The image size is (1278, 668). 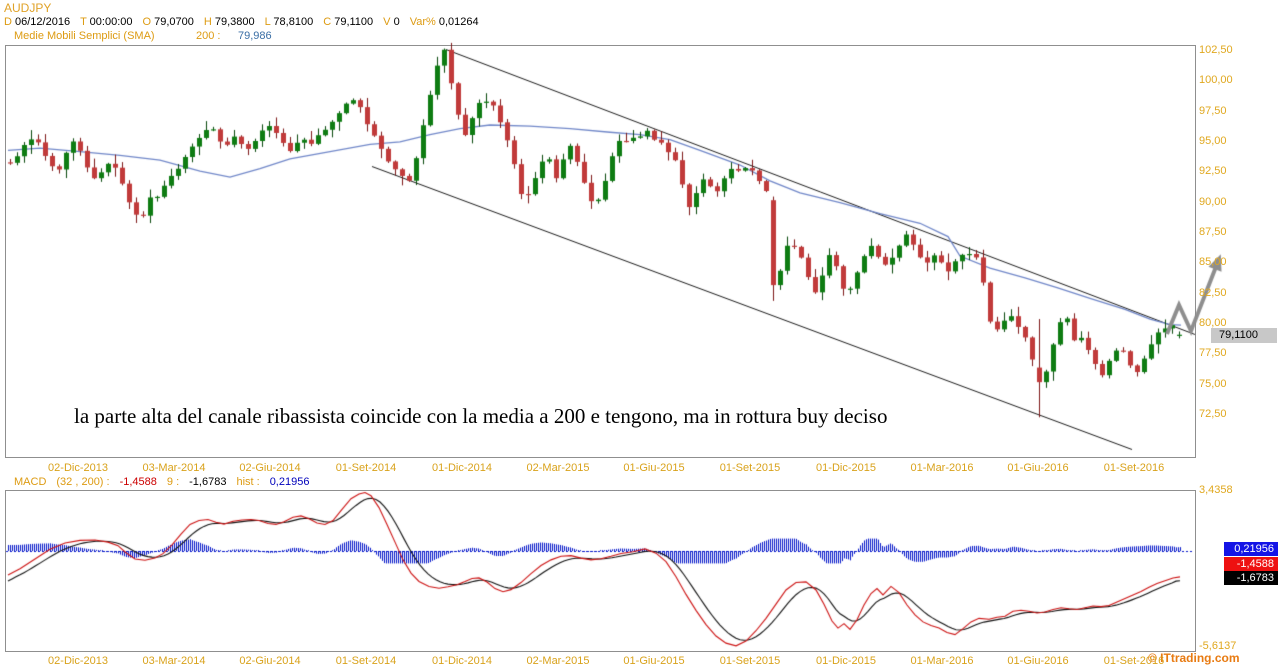 I want to click on macd-legend-part: (32 , 200) :, so click(x=83, y=482).